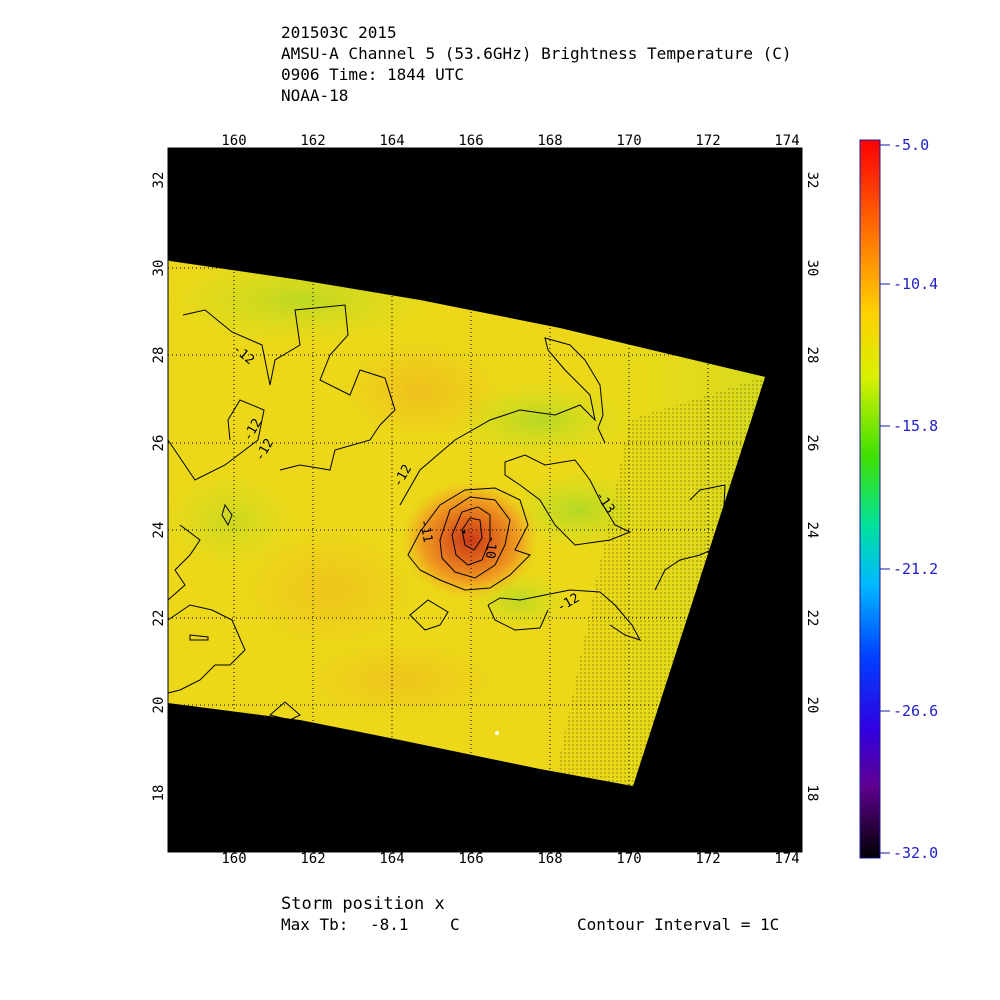 The image size is (1000, 1000). Describe the element at coordinates (690, 537) in the screenshot. I see `contour-east-edge` at that location.